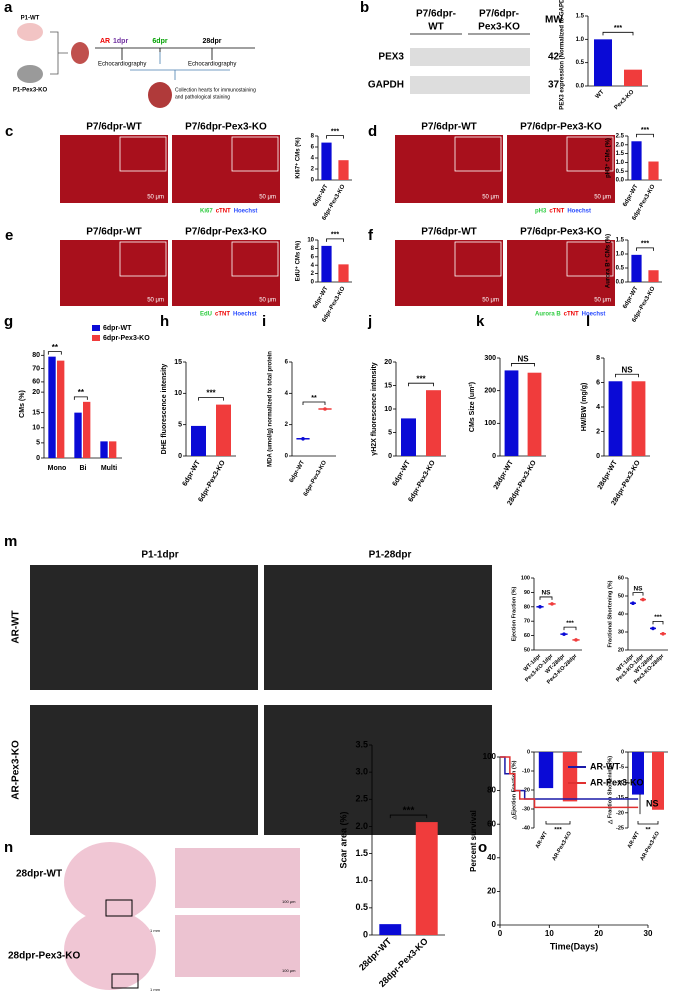 The image size is (674, 995). I want to click on x-tick-label: 28dpr-WT, so click(504, 475).